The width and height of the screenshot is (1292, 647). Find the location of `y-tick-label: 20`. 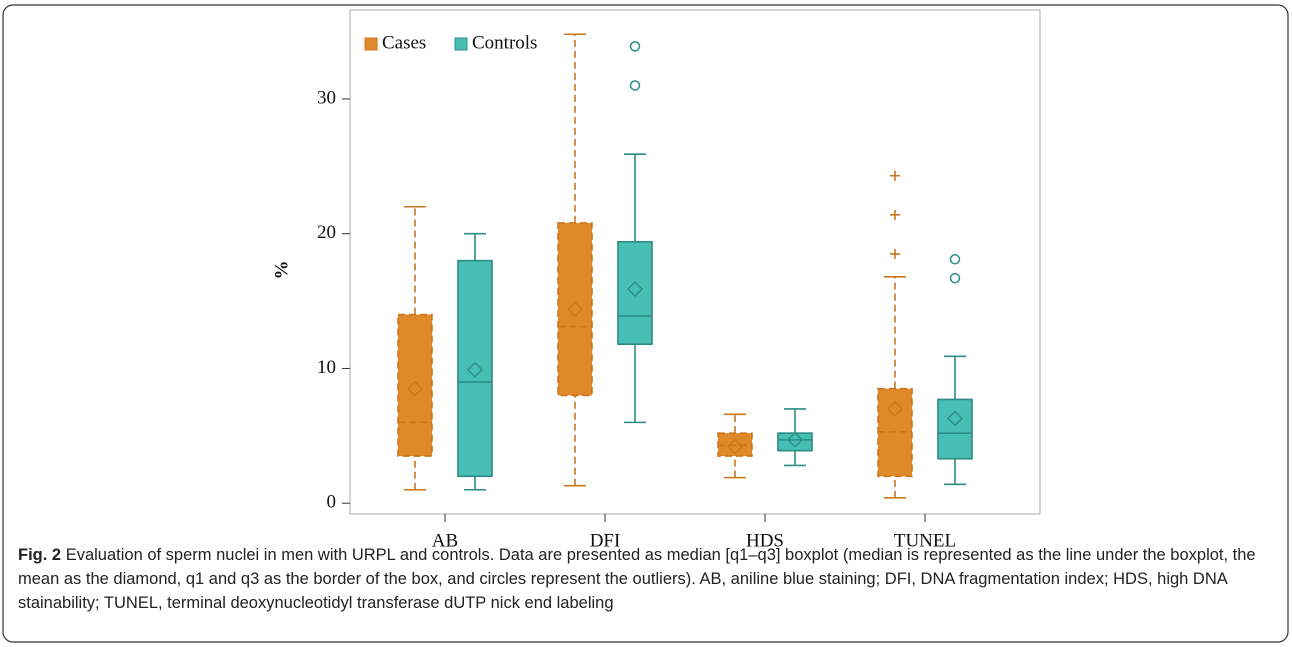

y-tick-label: 20 is located at coordinates (326, 232).